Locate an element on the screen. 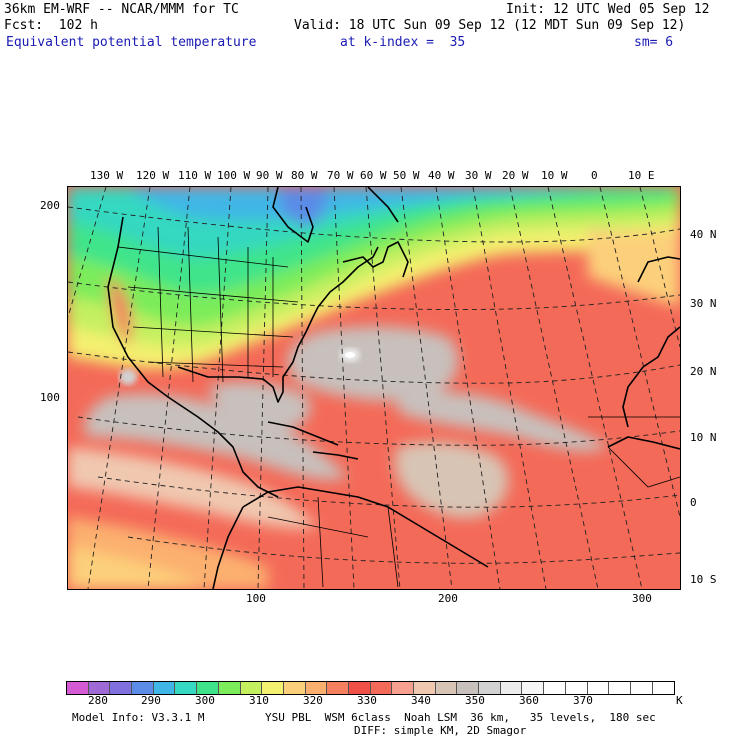 Image resolution: width=740 pixels, height=740 pixels. lon-label: 100 W is located at coordinates (234, 175).